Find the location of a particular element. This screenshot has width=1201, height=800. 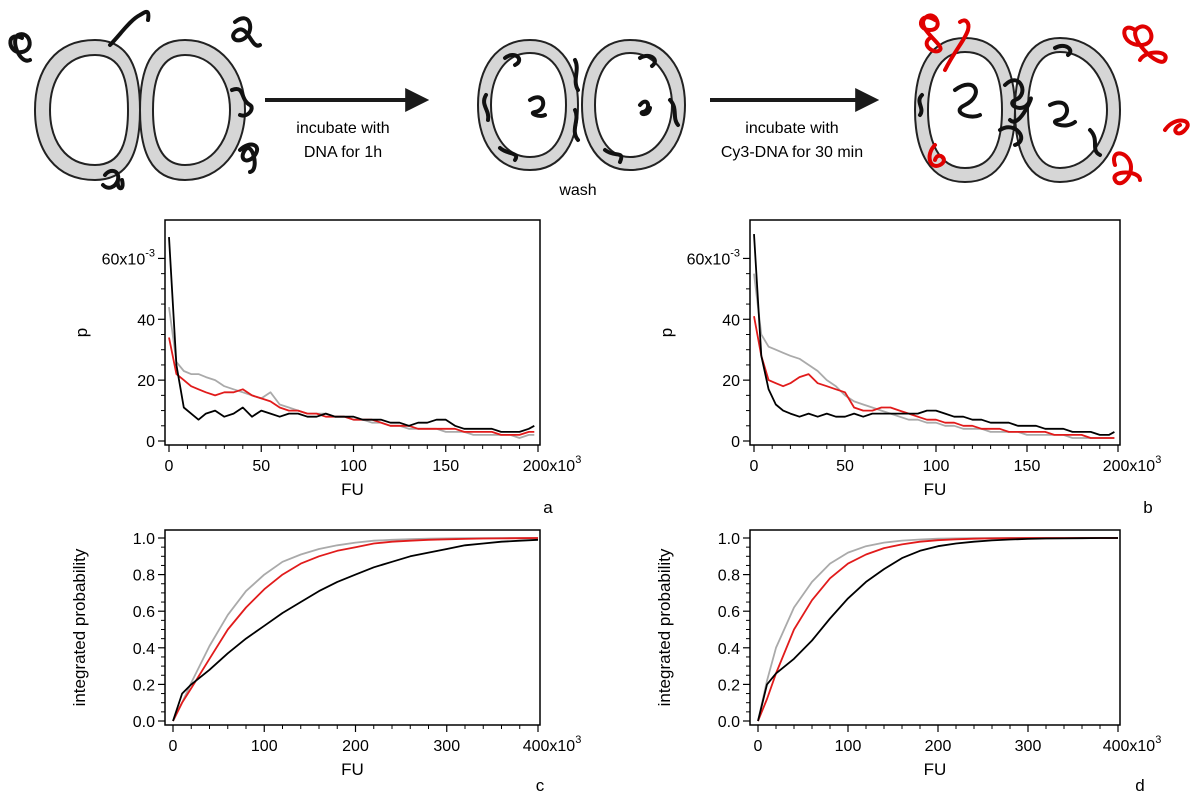

series-line-gray is located at coordinates (937, 629).